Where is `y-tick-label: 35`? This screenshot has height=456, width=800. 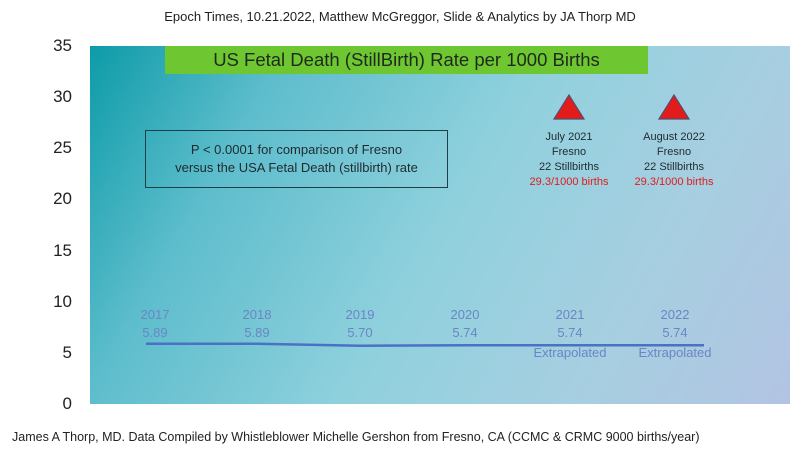 y-tick-label: 35 is located at coordinates (62, 45).